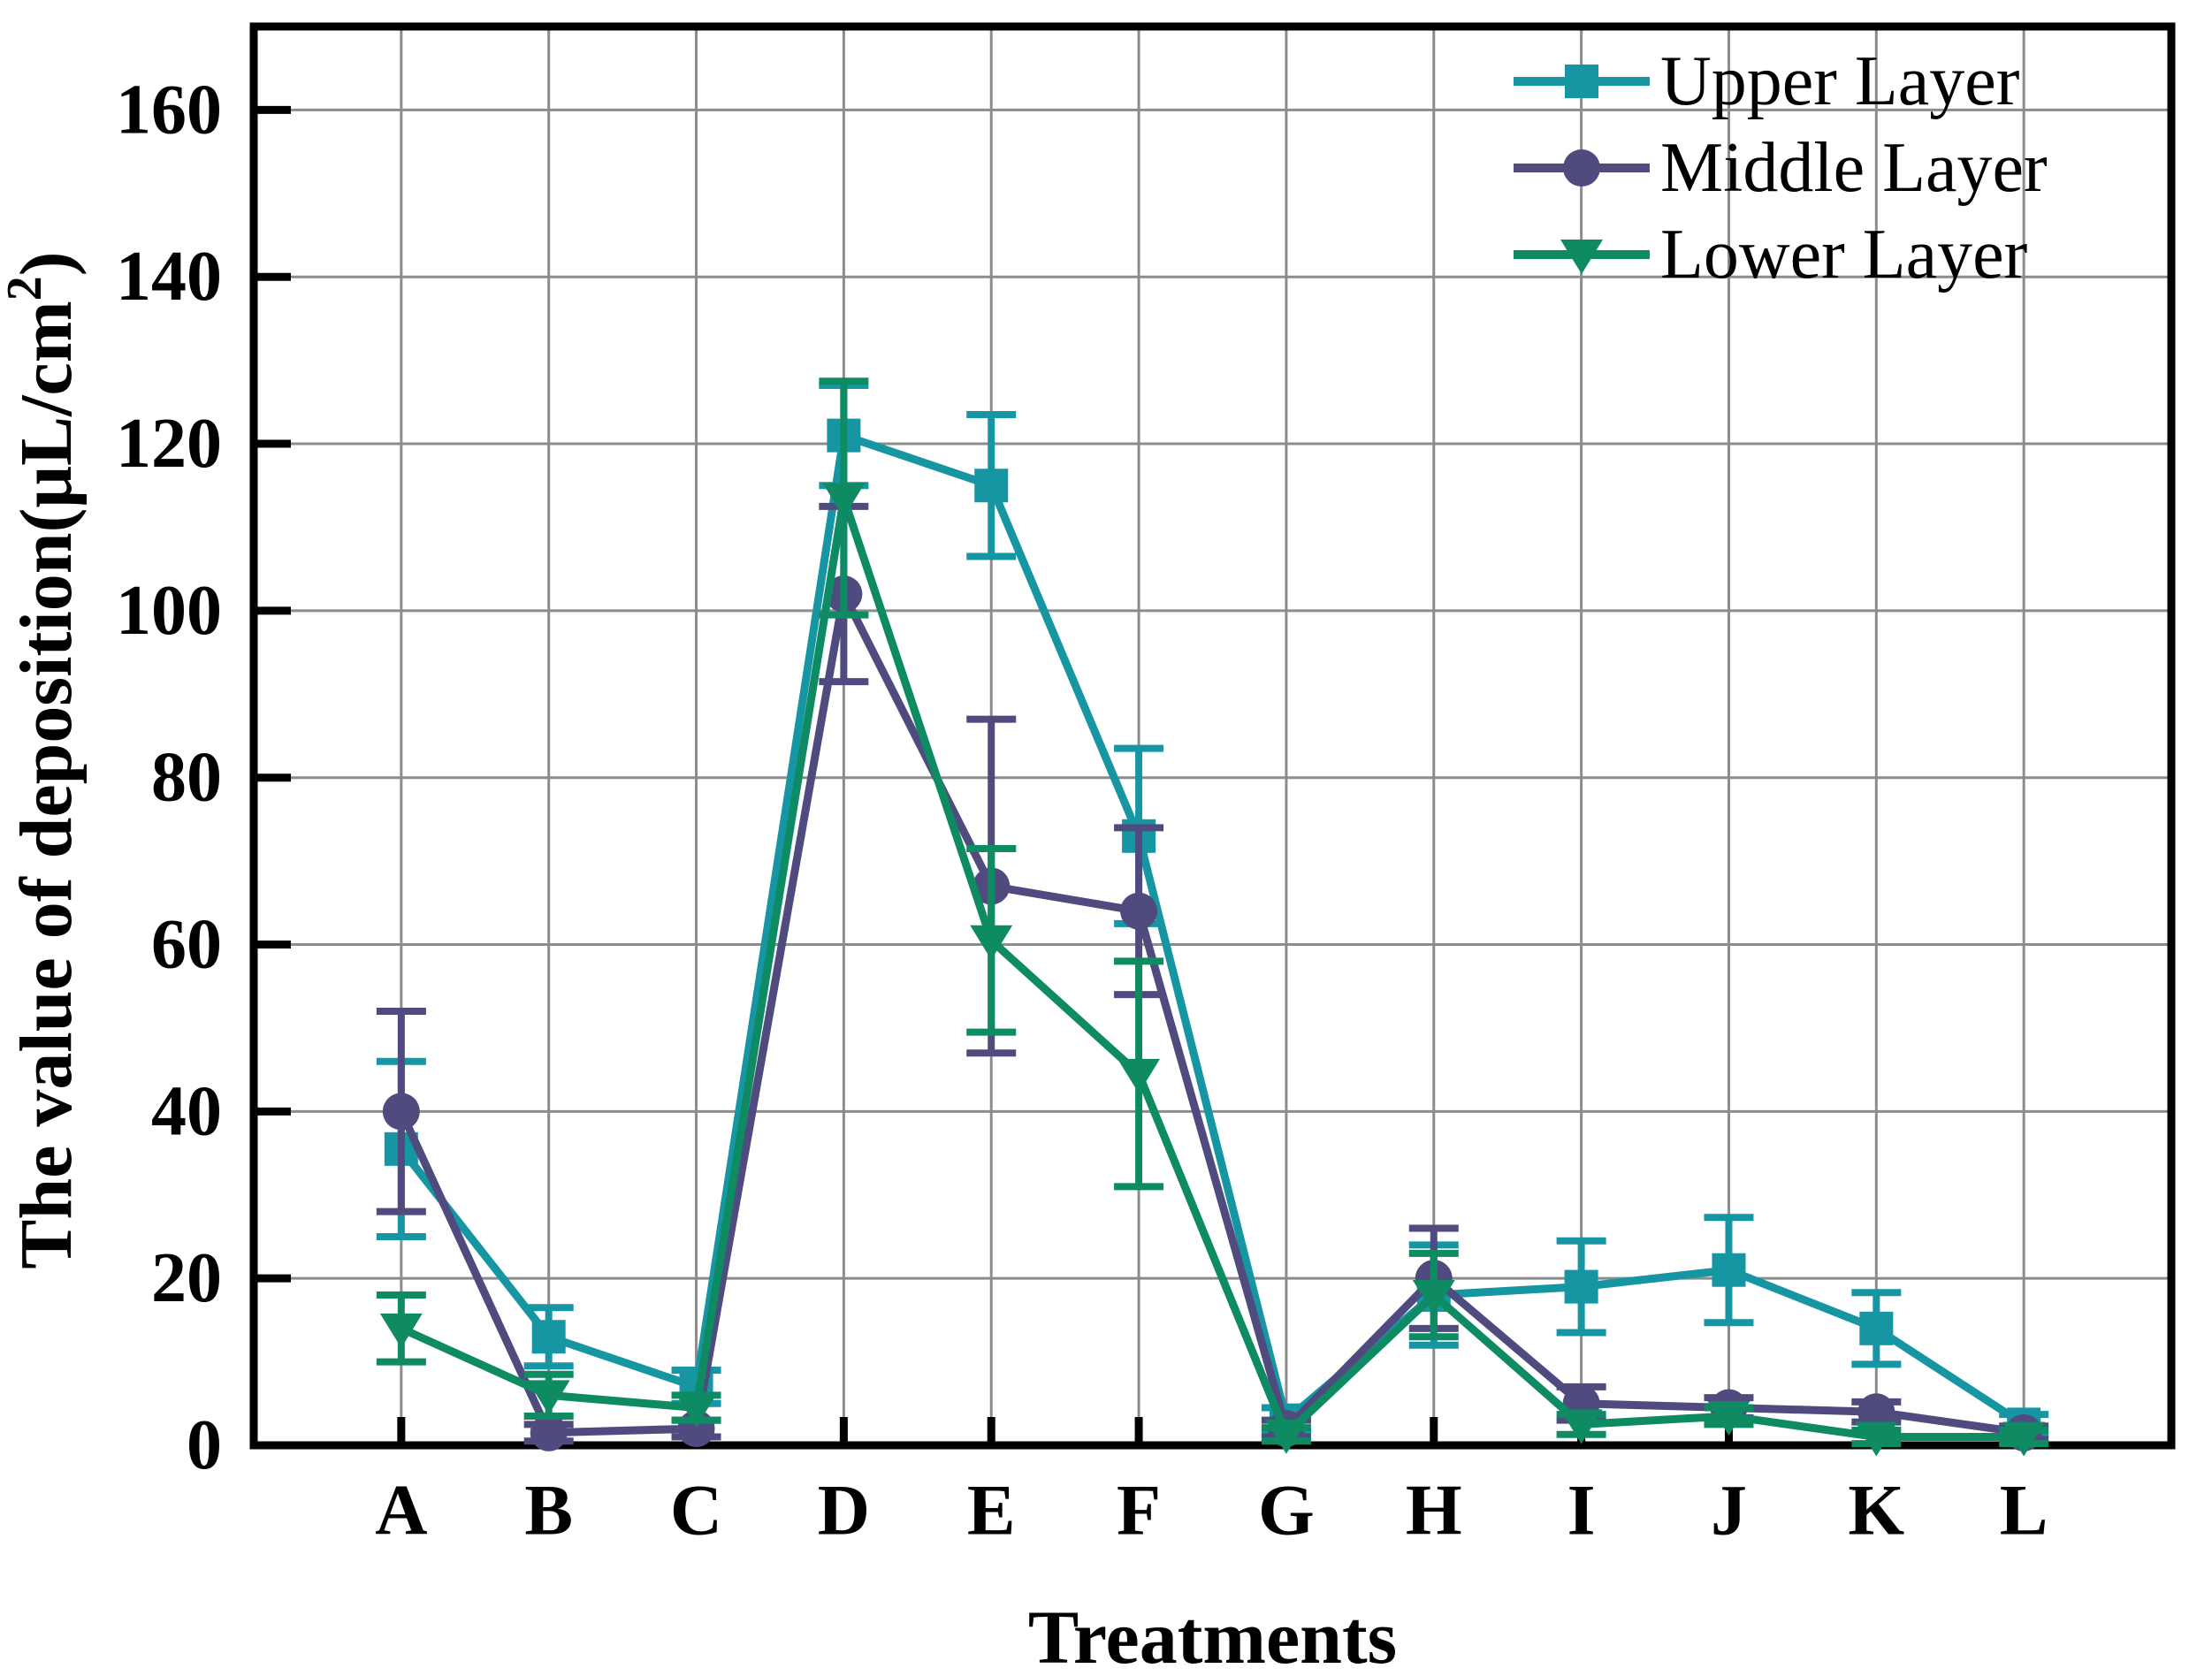  What do you see at coordinates (696, 1510) in the screenshot?
I see `x-category-label: C` at bounding box center [696, 1510].